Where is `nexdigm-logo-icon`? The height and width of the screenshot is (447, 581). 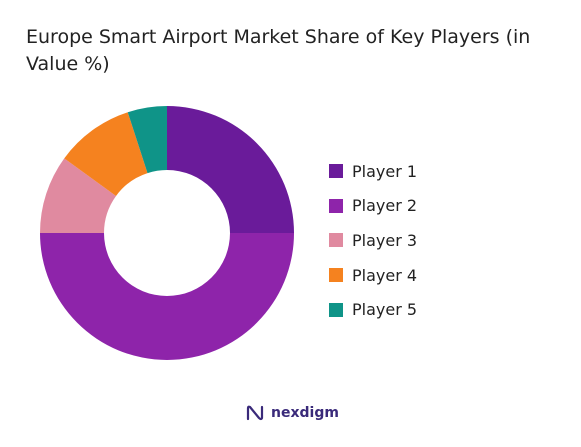
nexdigm-logo-icon is located at coordinates (255, 413).